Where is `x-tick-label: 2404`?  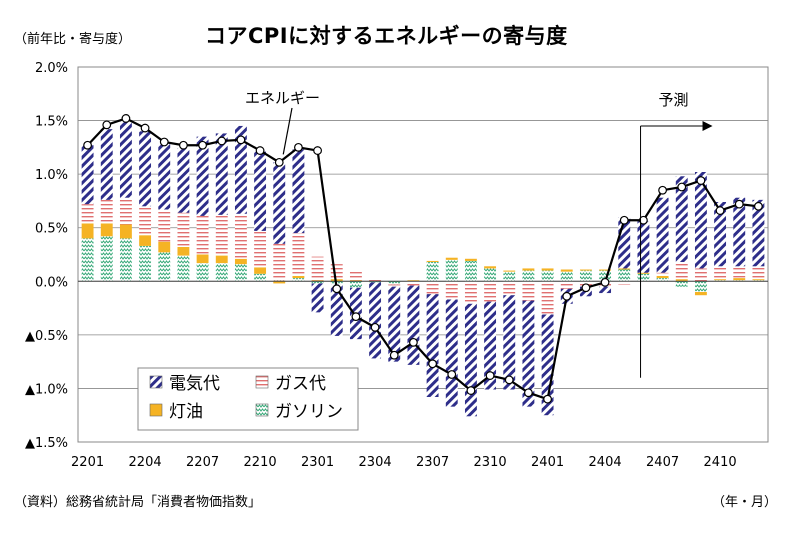
x-tick-label: 2404 is located at coordinates (605, 462).